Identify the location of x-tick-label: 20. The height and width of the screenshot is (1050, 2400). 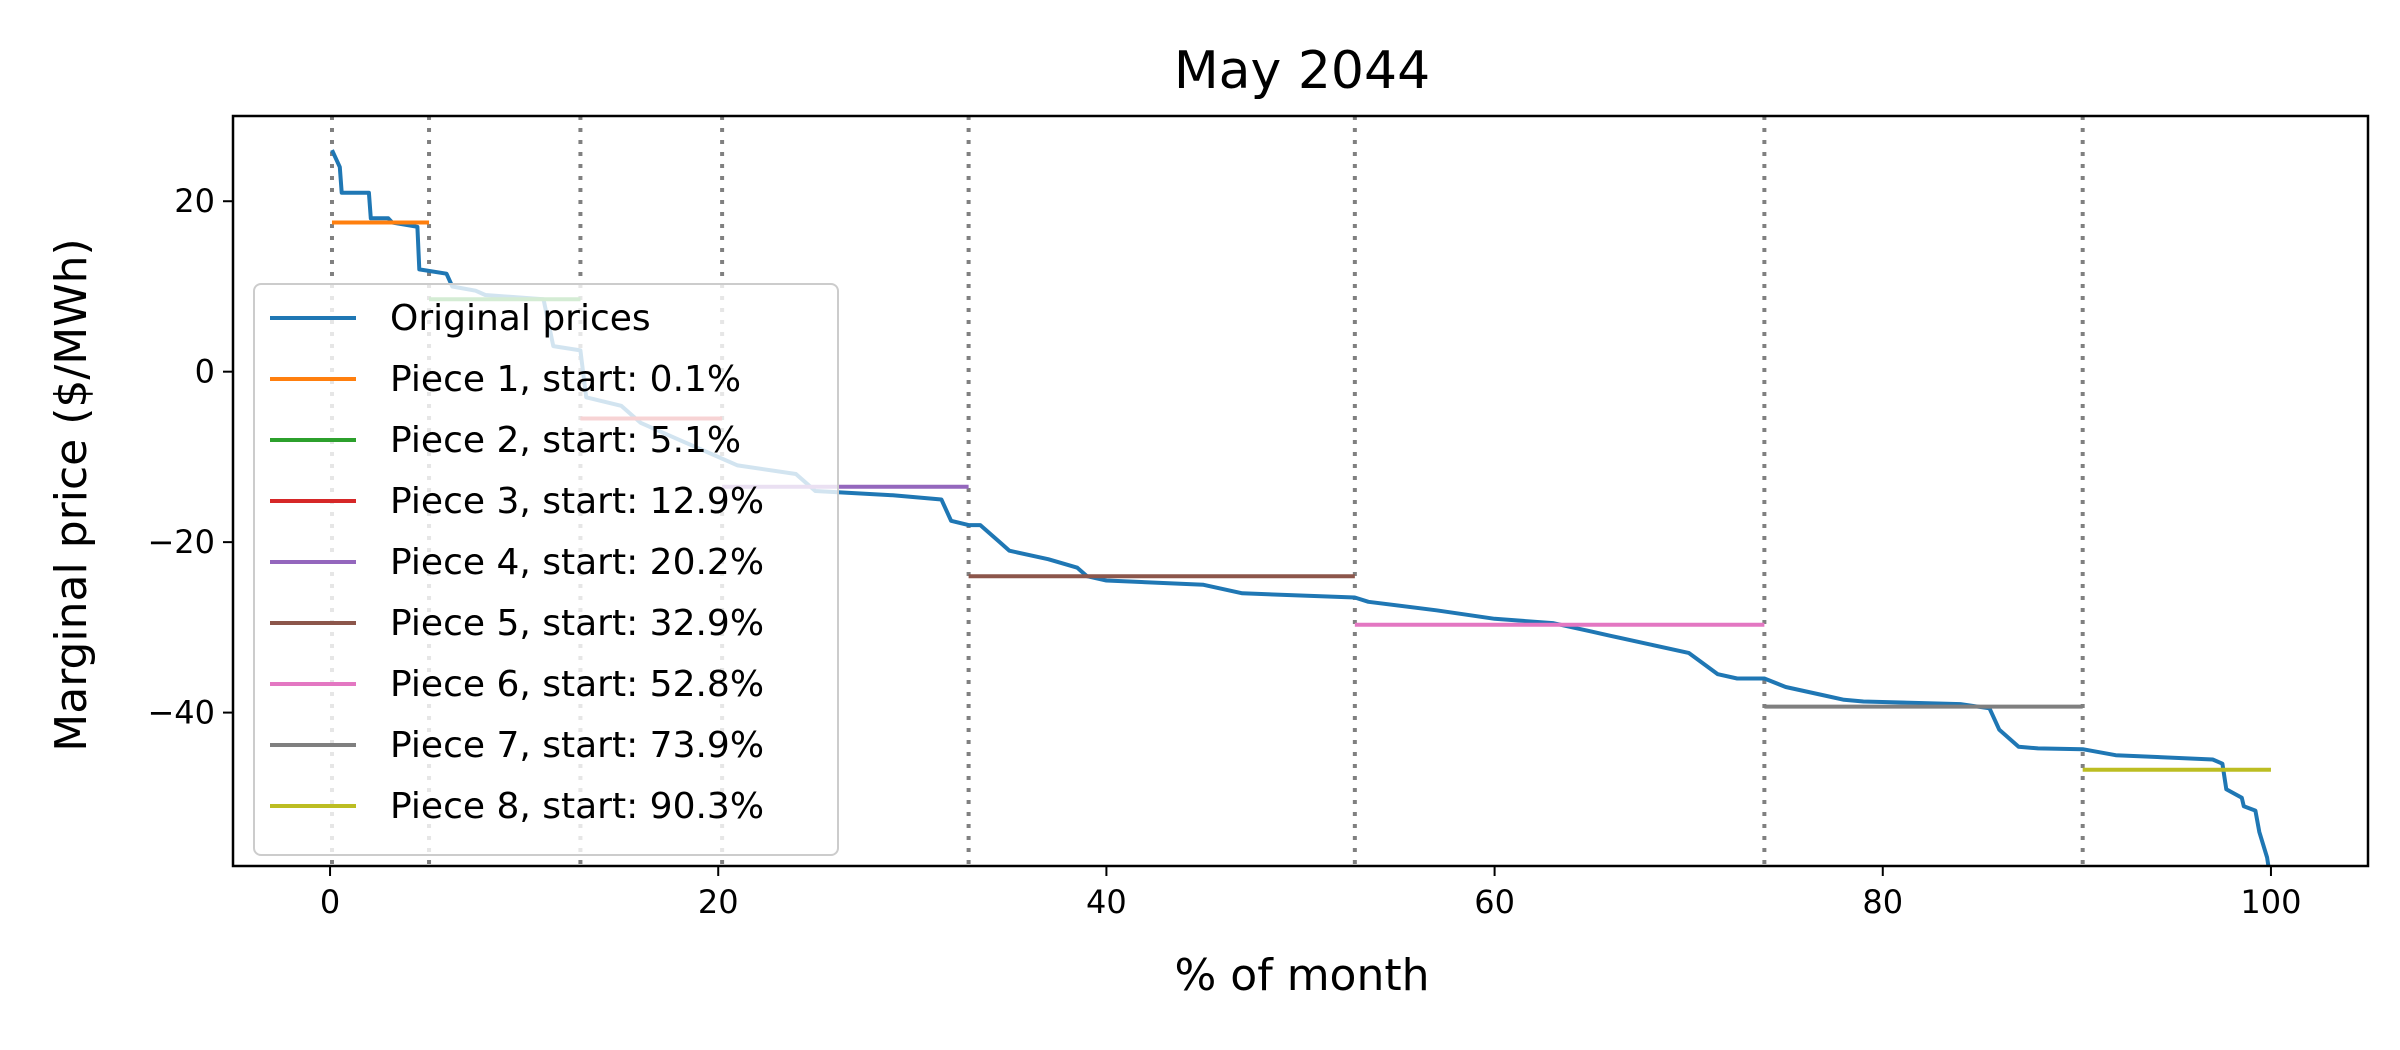
(718, 902).